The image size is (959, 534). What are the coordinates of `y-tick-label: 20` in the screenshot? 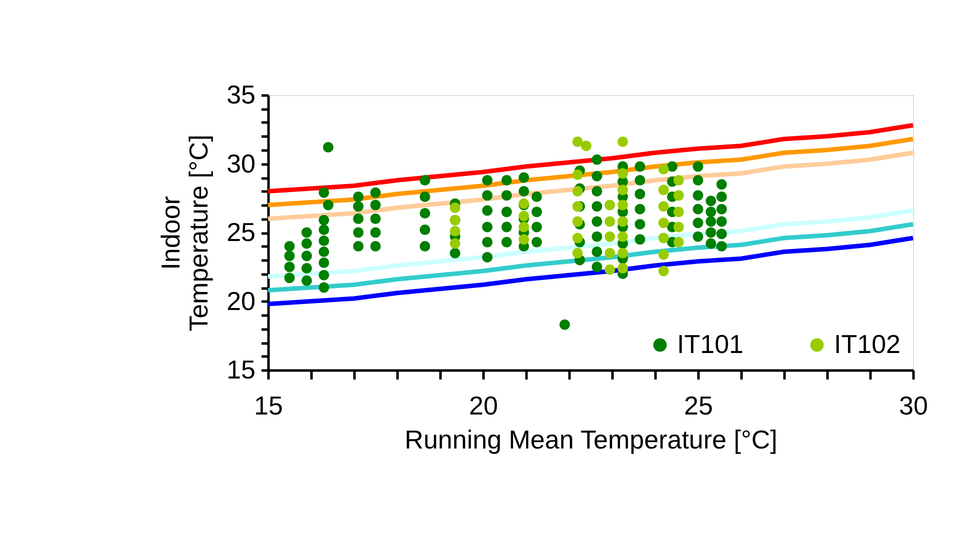 It's located at (241, 301).